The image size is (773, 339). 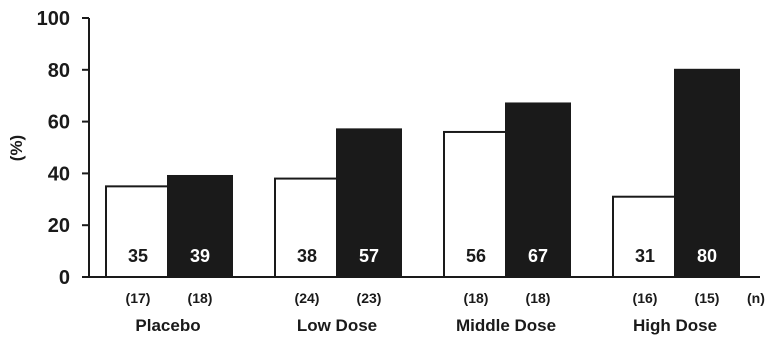 I want to click on bar-value-label: 67, so click(x=538, y=256).